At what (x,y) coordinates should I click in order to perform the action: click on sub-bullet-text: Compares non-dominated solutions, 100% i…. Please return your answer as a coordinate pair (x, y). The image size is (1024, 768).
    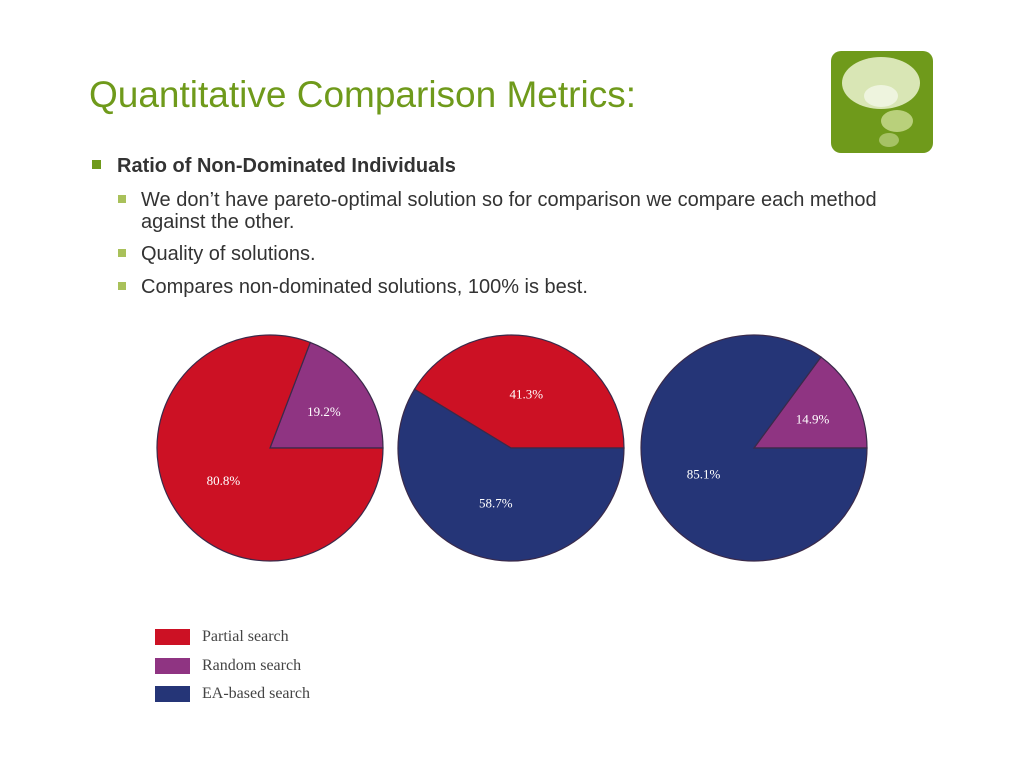
    Looking at the image, I should click on (364, 287).